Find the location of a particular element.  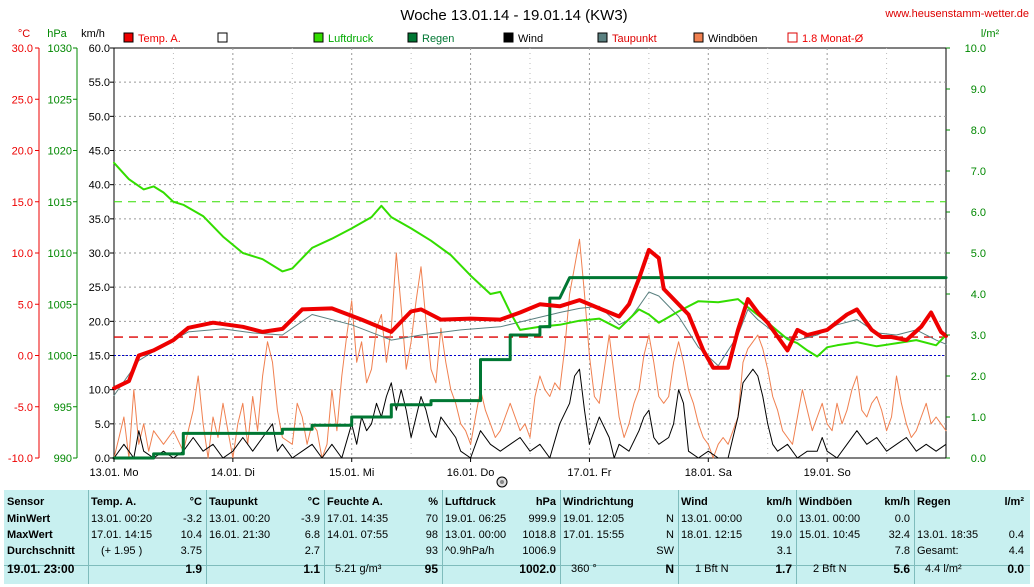

luftdruck-max-time: 13.01. 00:00 is located at coordinates (476, 535).